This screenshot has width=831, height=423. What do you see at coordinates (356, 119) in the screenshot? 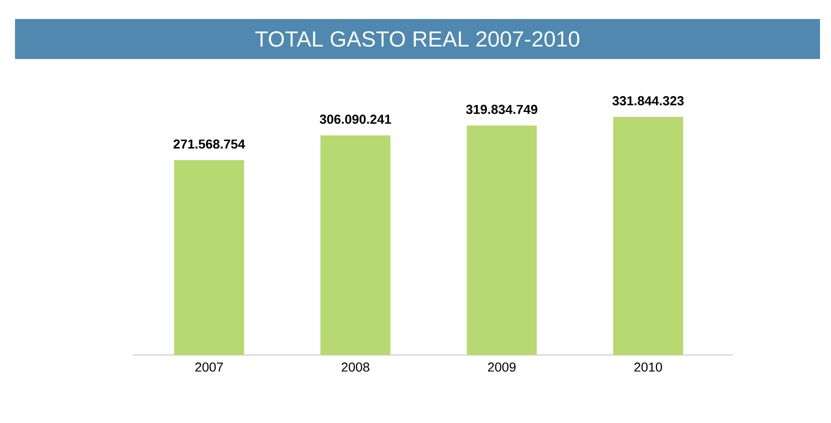
I see `data-label: 306.090.241` at bounding box center [356, 119].